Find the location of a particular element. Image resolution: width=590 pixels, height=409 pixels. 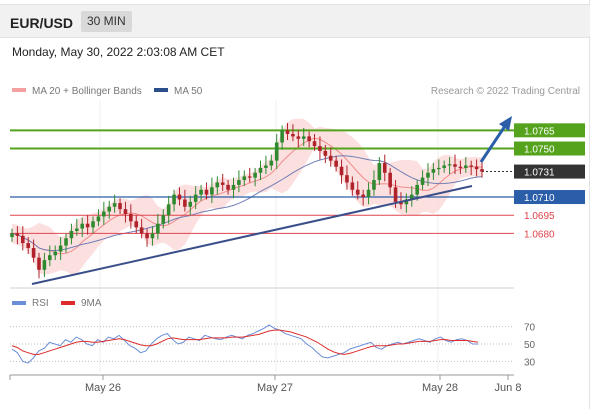

level-resistance: 1.0750 is located at coordinates (297, 148).